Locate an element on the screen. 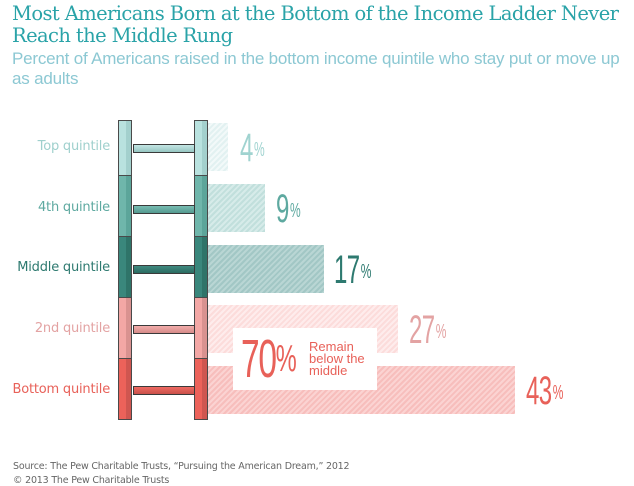 The height and width of the screenshot is (486, 634). ladder-rung-middle is located at coordinates (164, 269).